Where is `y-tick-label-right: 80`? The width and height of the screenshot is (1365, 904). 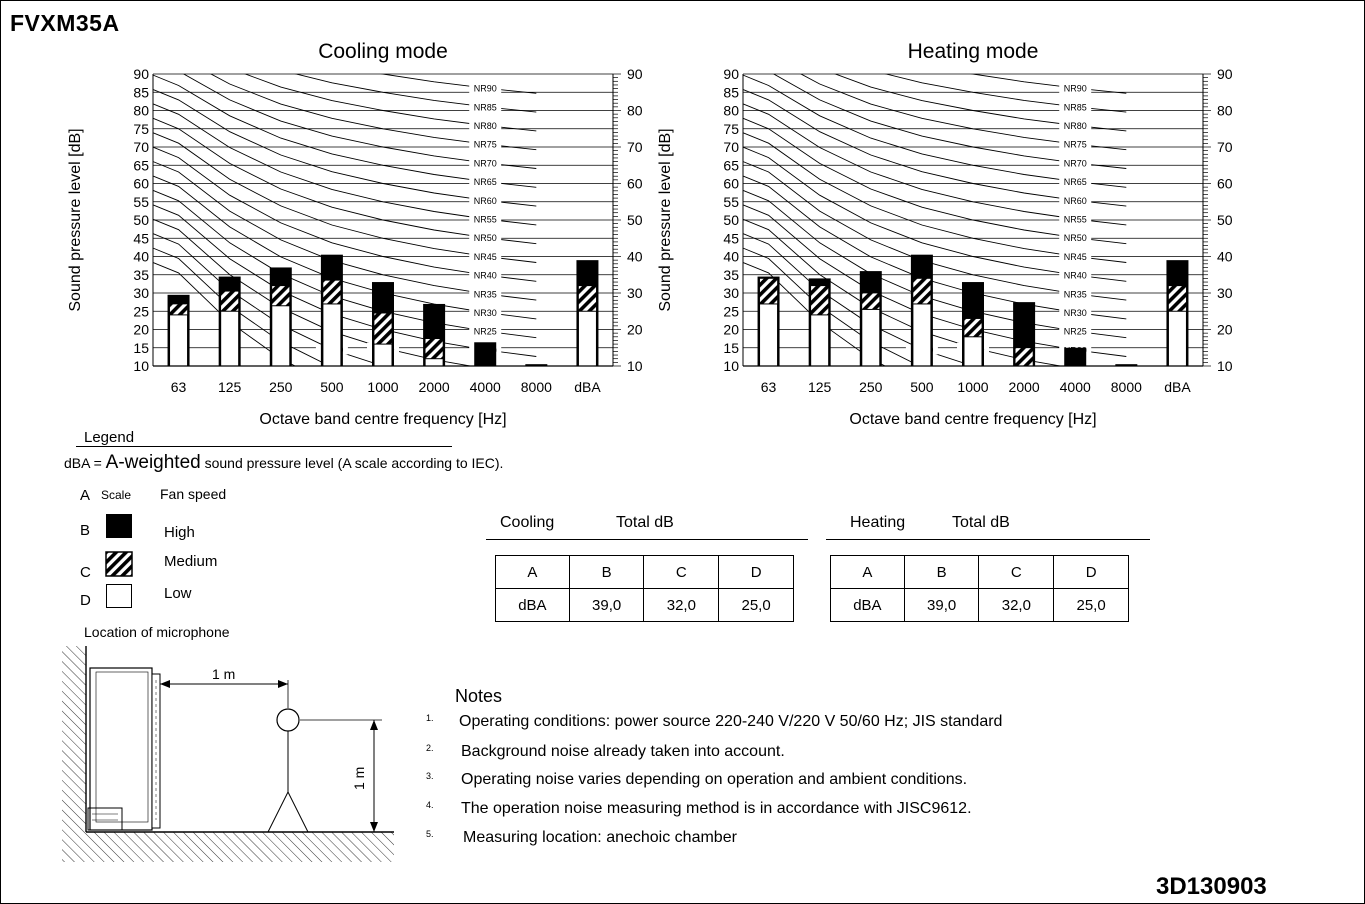 y-tick-label-right: 80 is located at coordinates (635, 111).